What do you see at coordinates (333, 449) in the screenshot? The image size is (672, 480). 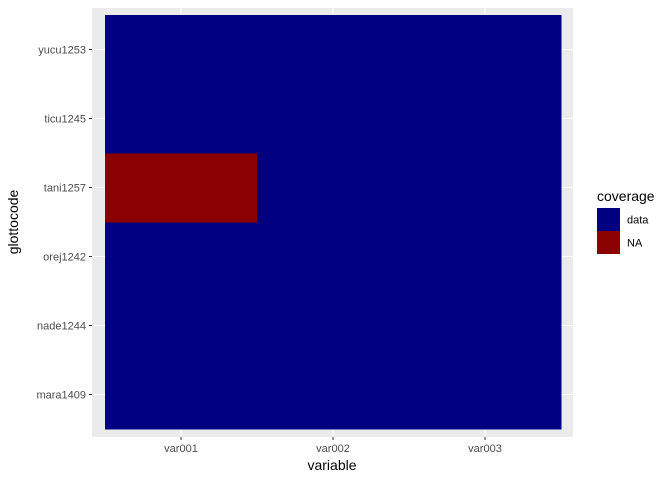 I see `x-tick-label: var002` at bounding box center [333, 449].